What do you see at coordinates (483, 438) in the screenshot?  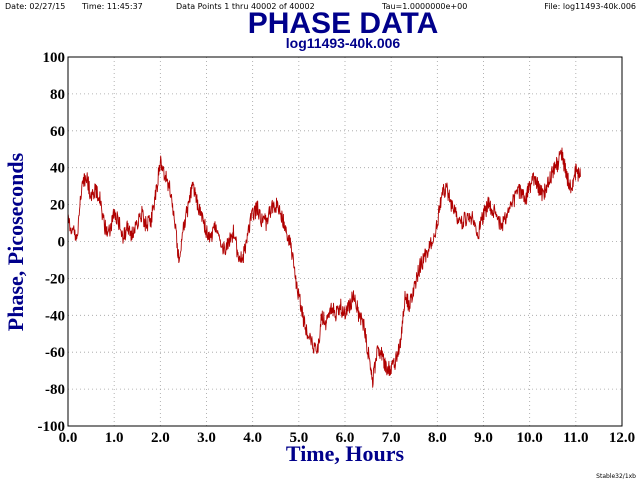 I see `x-tick-label: 9.0` at bounding box center [483, 438].